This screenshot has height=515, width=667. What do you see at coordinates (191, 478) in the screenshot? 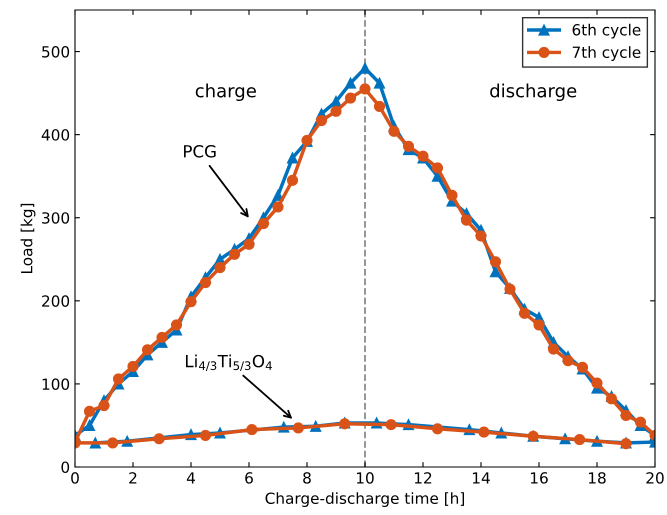
I see `x-tick-label: 4` at bounding box center [191, 478].